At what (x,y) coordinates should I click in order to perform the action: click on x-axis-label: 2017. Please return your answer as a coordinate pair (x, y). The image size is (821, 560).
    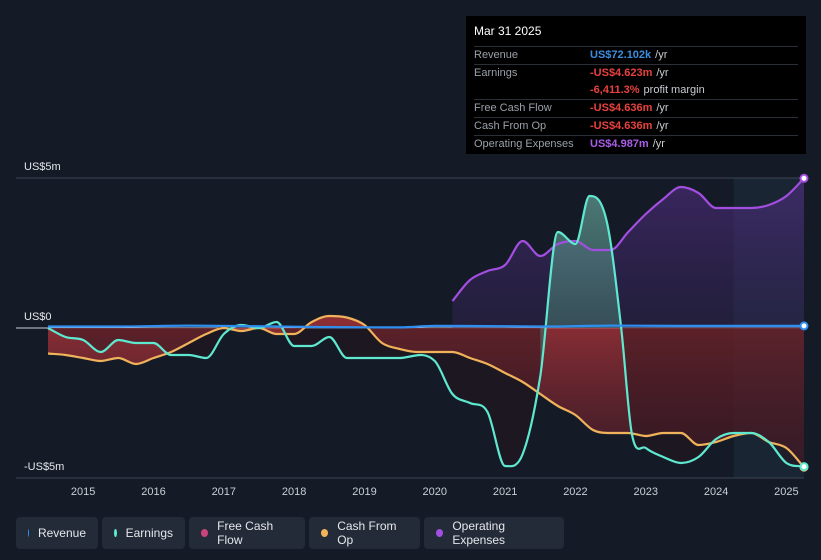
    Looking at the image, I should click on (224, 492).